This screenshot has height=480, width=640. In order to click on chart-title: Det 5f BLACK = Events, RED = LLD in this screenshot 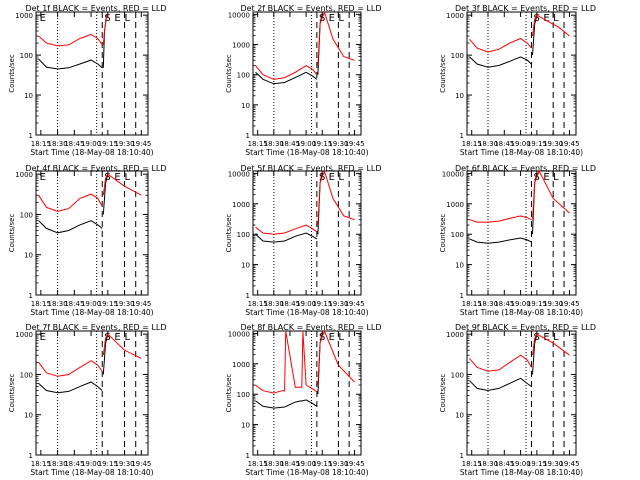, I will do `click(310, 168)`.